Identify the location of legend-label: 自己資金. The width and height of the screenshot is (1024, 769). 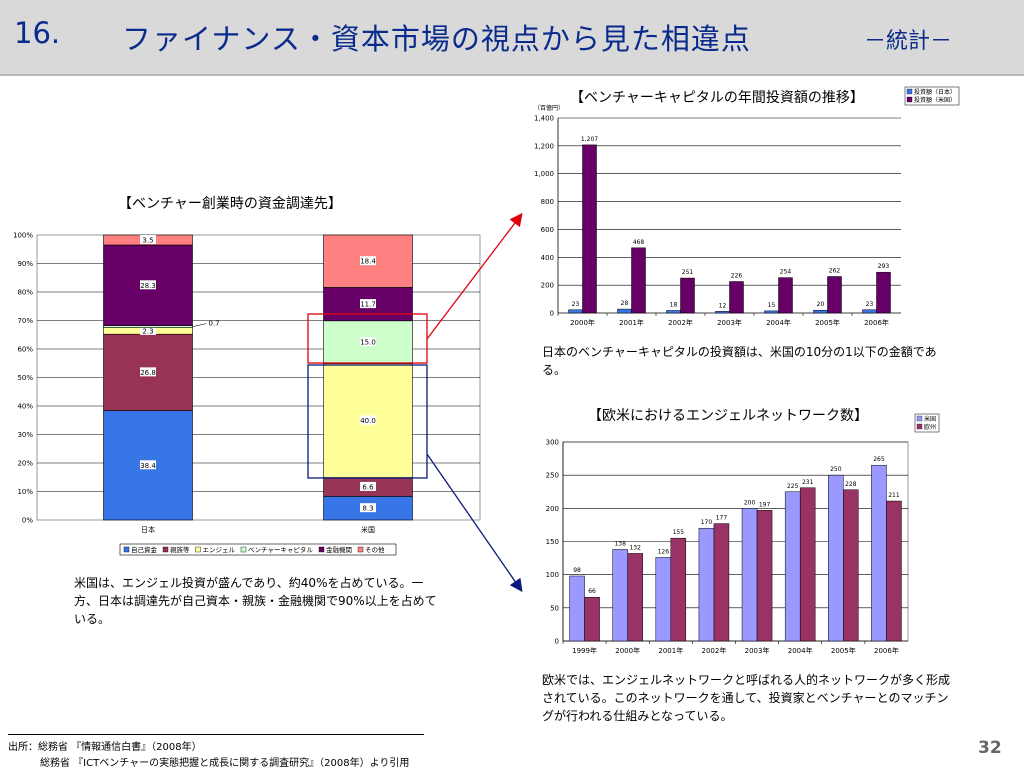
(144, 549).